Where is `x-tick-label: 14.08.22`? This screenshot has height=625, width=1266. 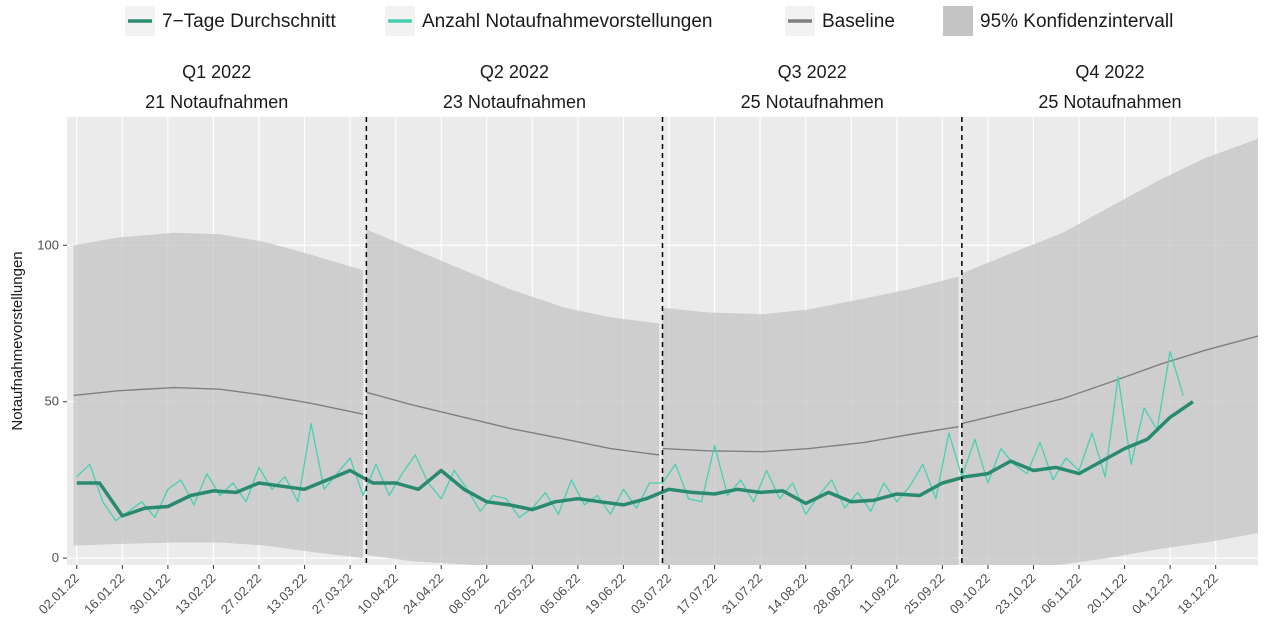 x-tick-label: 14.08.22 is located at coordinates (787, 594).